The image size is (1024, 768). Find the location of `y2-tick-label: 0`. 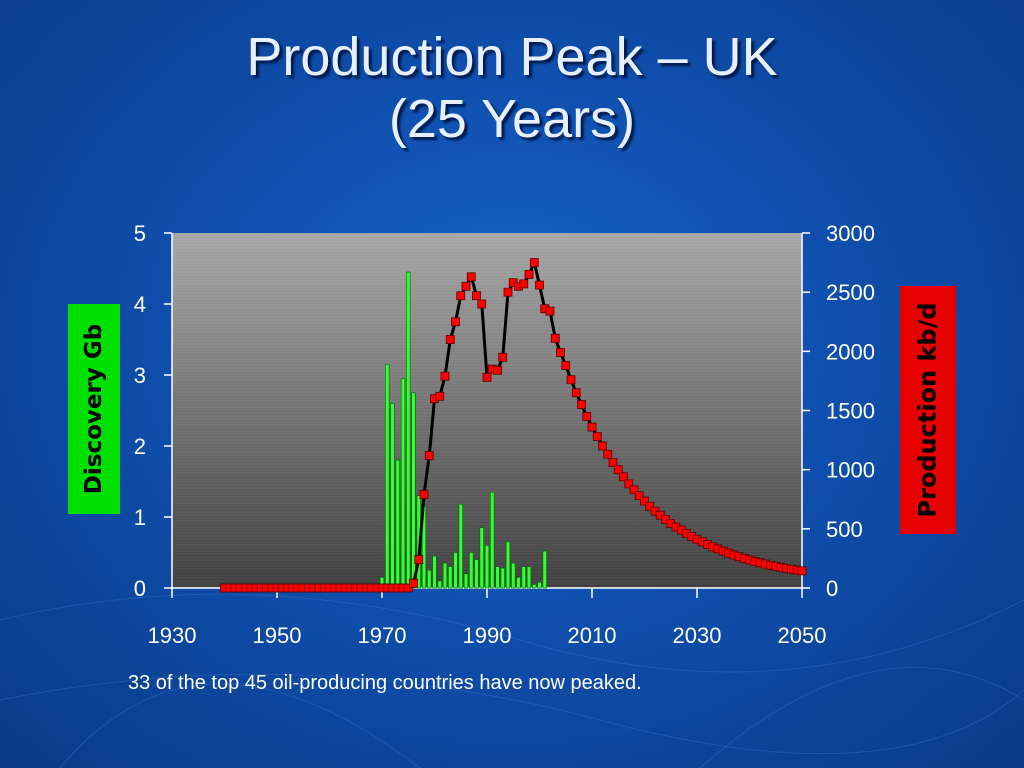

y2-tick-label: 0 is located at coordinates (832, 588).